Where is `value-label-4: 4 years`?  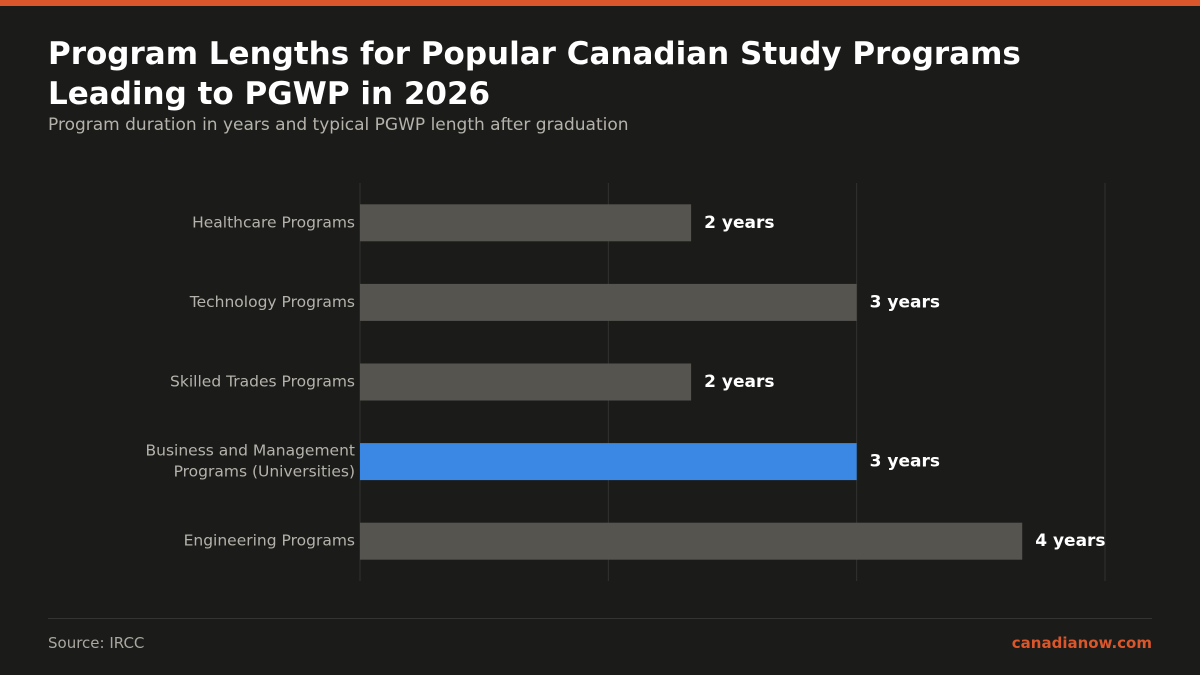
value-label-4: 4 years is located at coordinates (1070, 541).